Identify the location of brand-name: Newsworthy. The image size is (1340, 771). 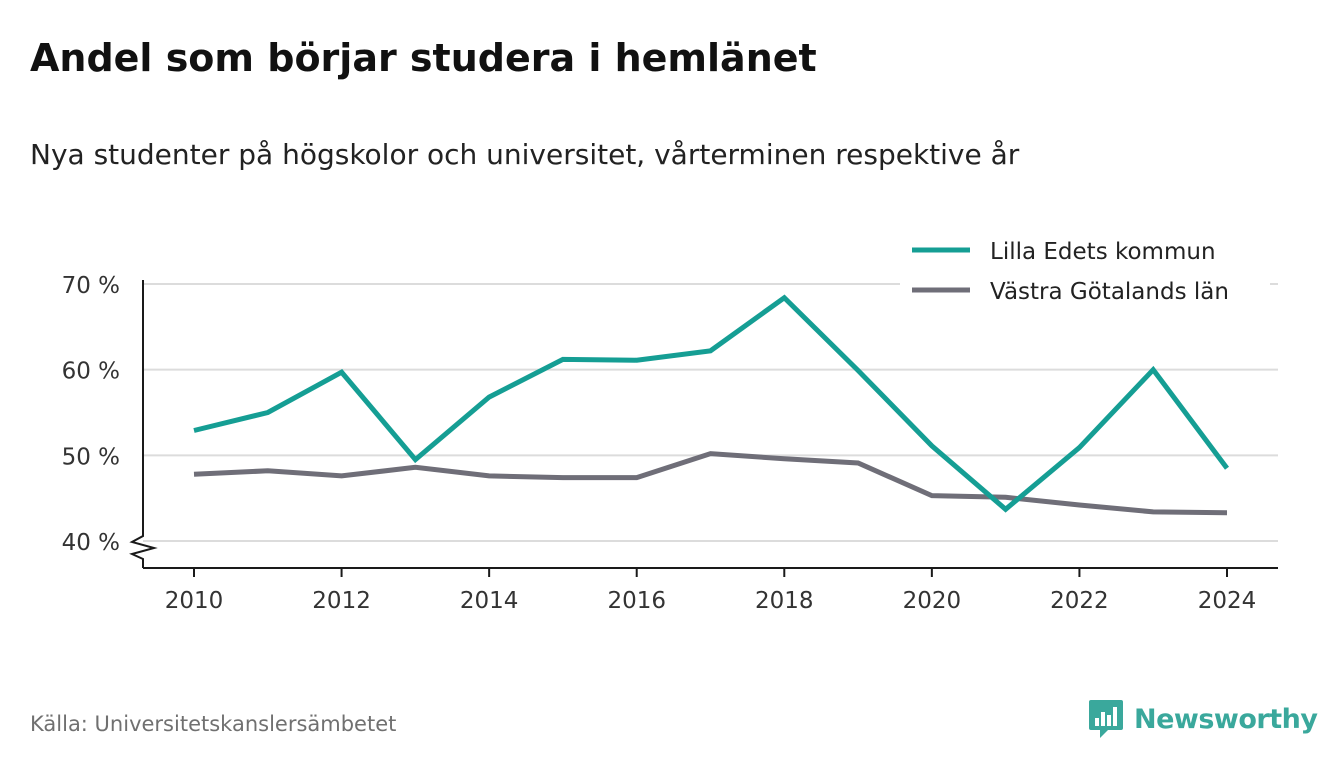
(1226, 719).